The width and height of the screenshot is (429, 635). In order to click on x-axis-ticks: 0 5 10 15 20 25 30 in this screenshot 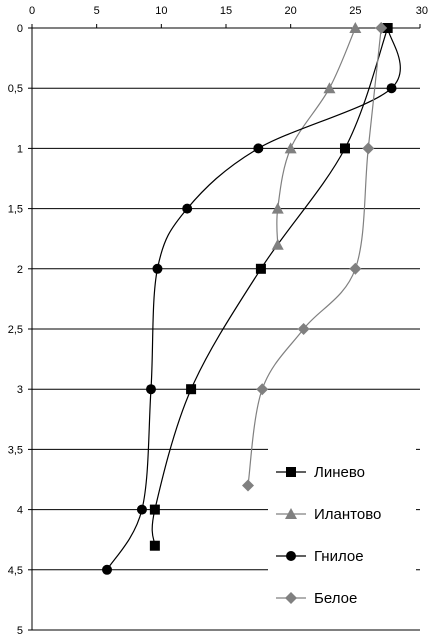, I will do `click(228, 16)`.